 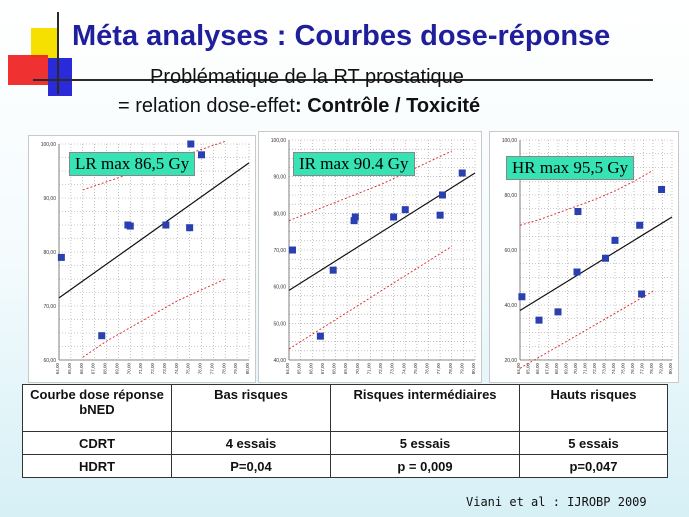 What do you see at coordinates (132, 164) in the screenshot?
I see `chart-low-risk-label: LR max 86,5 Gy` at bounding box center [132, 164].